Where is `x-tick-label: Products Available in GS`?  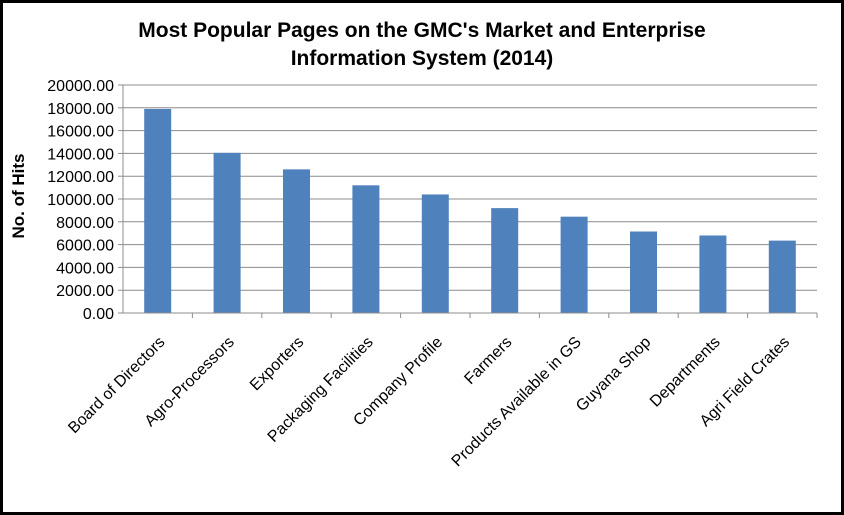
x-tick-label: Products Available in GS is located at coordinates (517, 402).